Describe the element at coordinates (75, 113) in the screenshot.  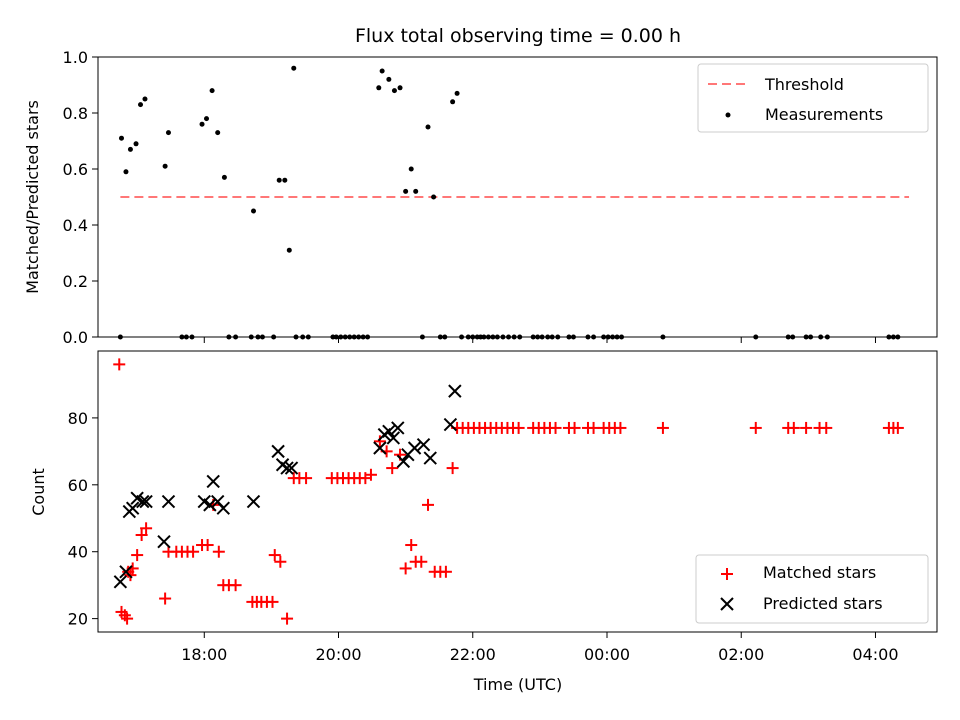
I see `top-y-tick-label: 0.8` at that location.